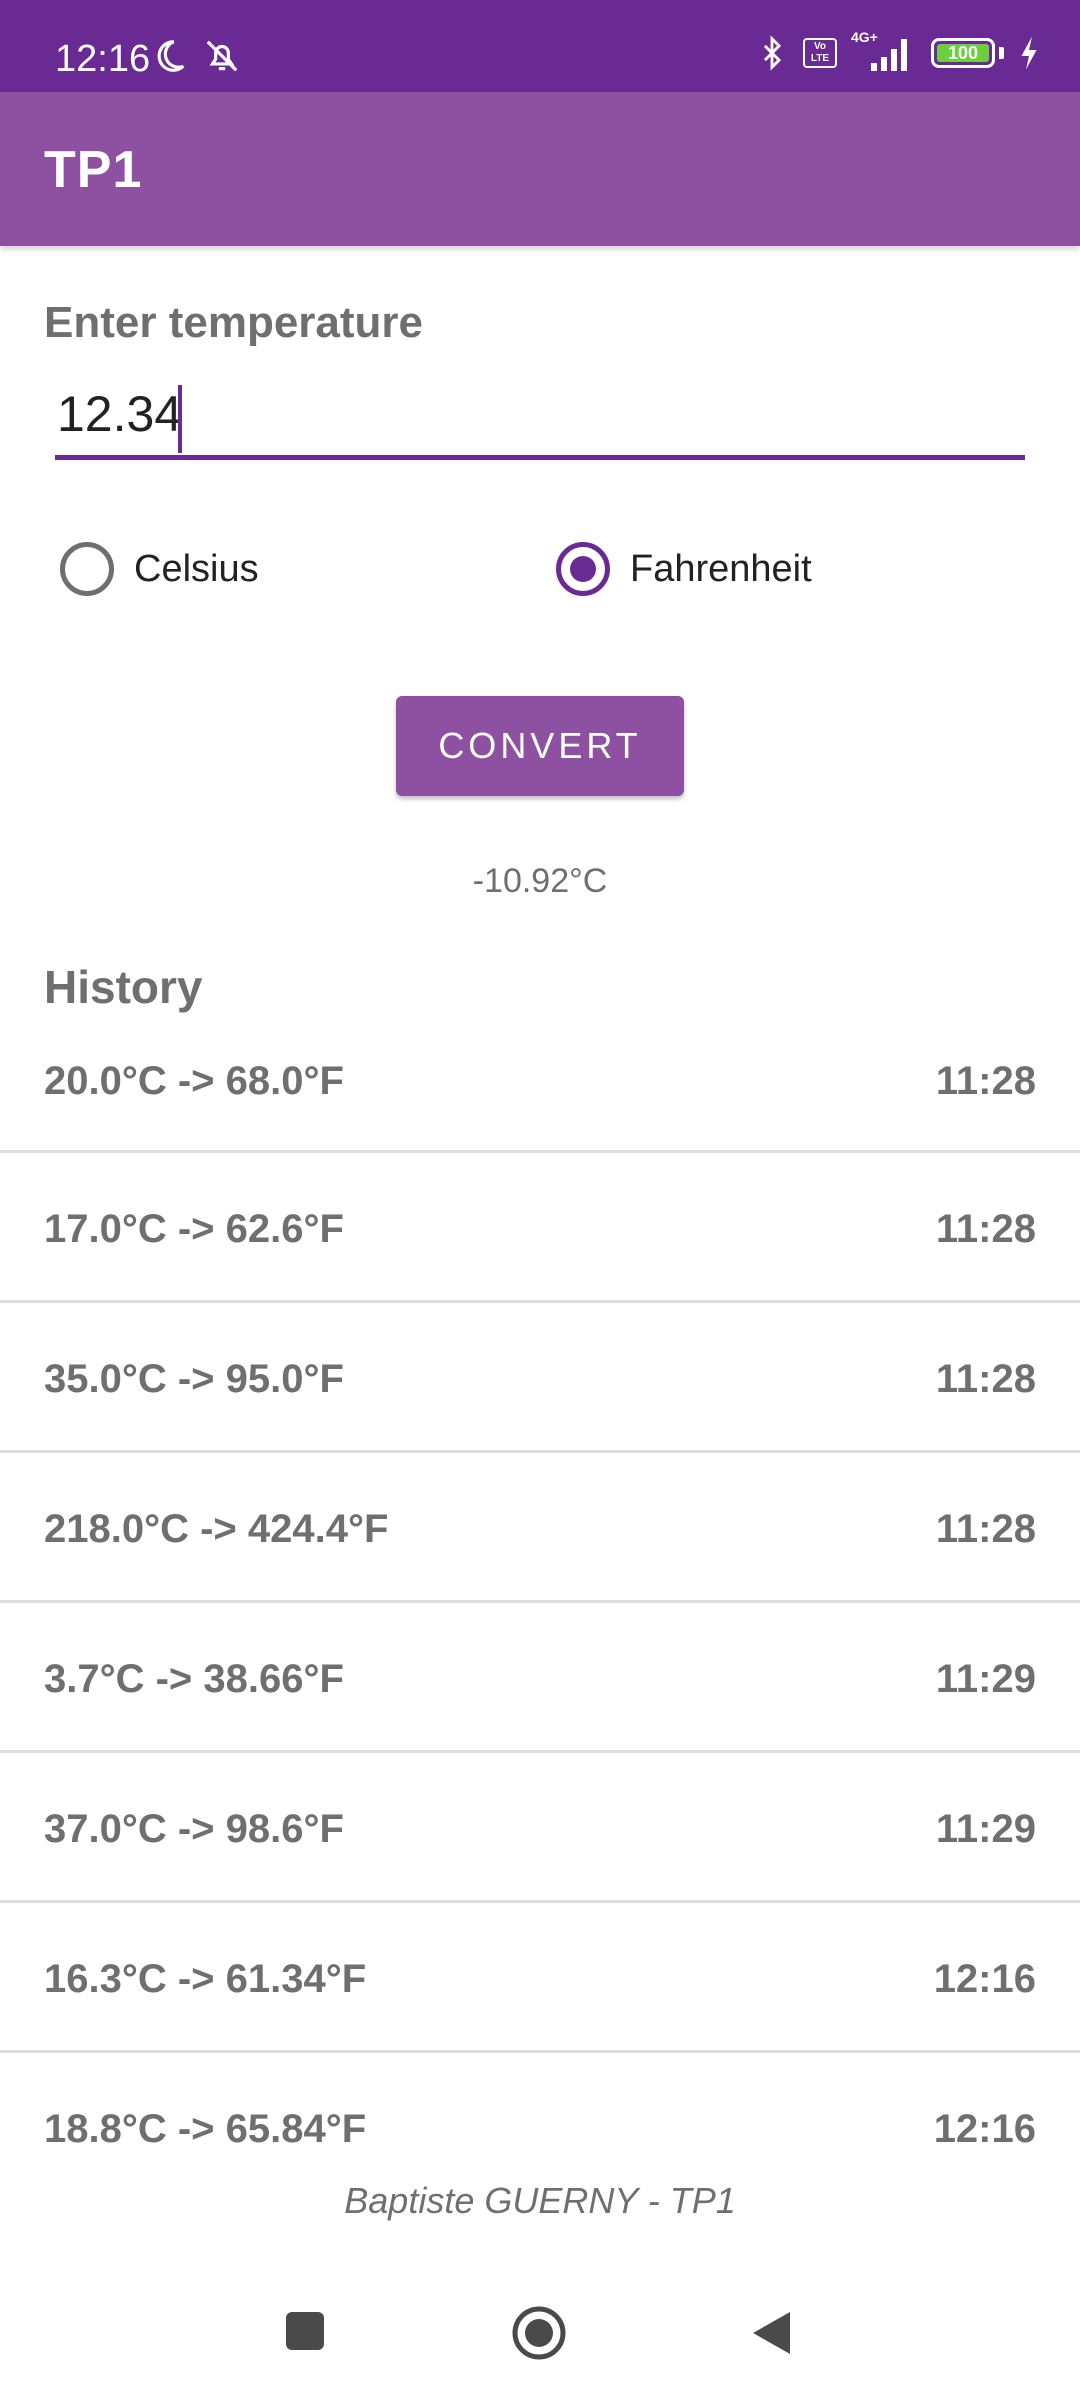 The image size is (1080, 2400). I want to click on status-right-icons: Vo LTE 4G+ 100, so click(897, 51).